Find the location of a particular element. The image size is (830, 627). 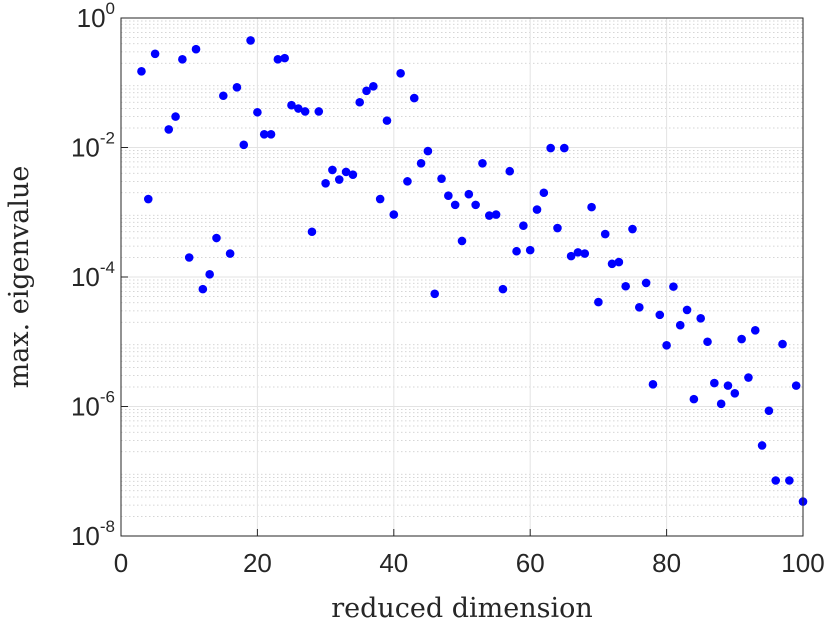

y-tick-label: 10⁻⁴ is located at coordinates (93, 275).